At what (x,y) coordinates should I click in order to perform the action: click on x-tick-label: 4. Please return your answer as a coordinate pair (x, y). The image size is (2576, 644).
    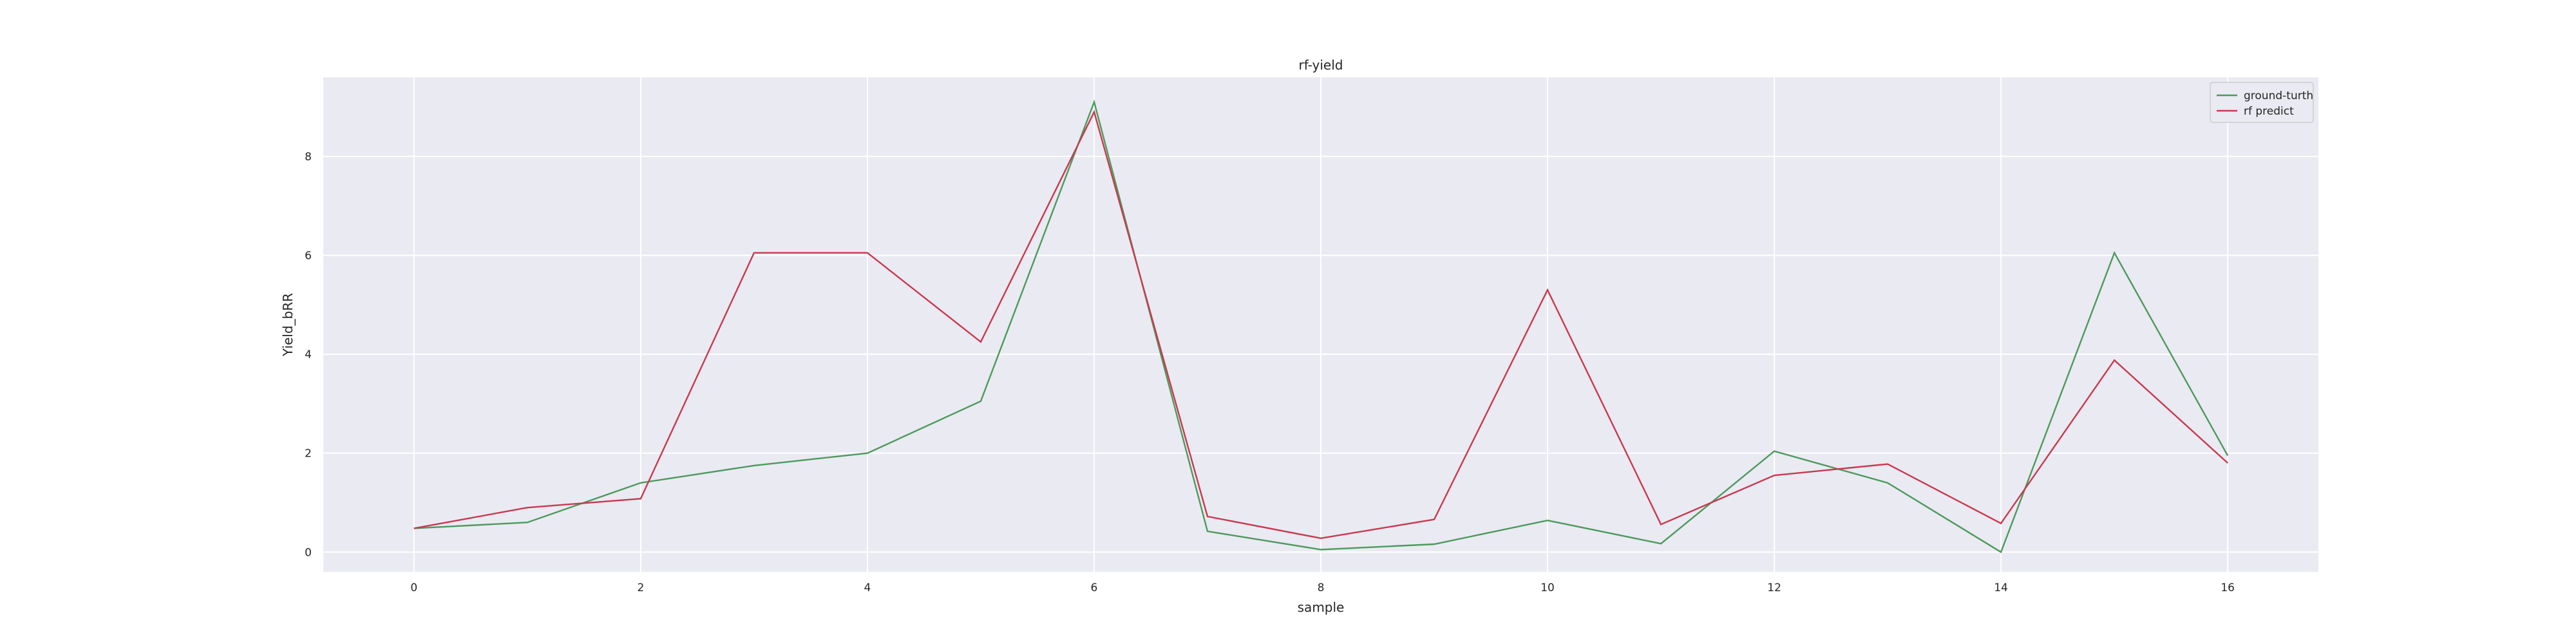
    Looking at the image, I should click on (868, 588).